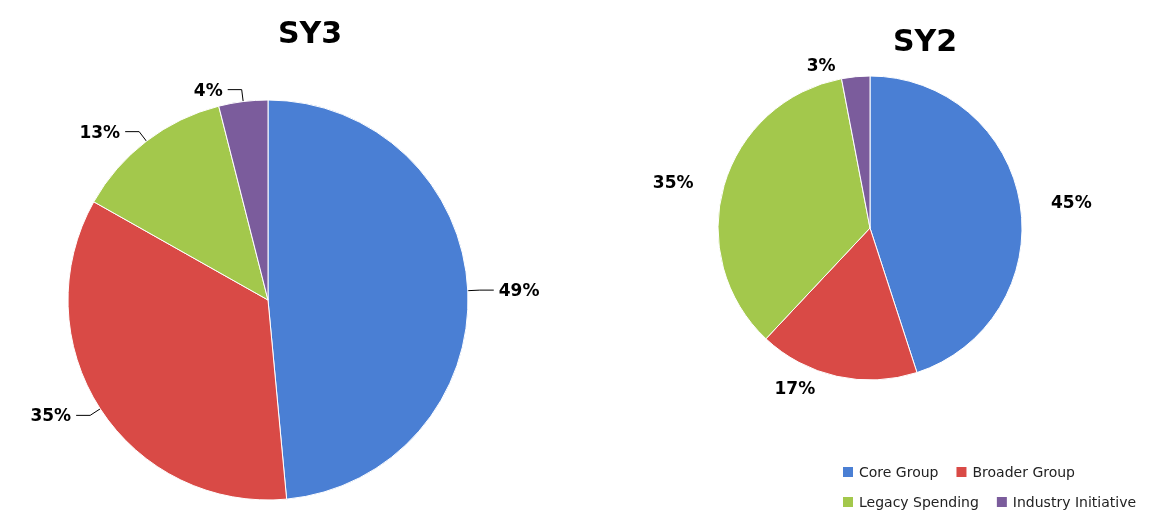 This screenshot has width=1150, height=527. What do you see at coordinates (899, 472) in the screenshot?
I see `legend-label: Core Group` at bounding box center [899, 472].